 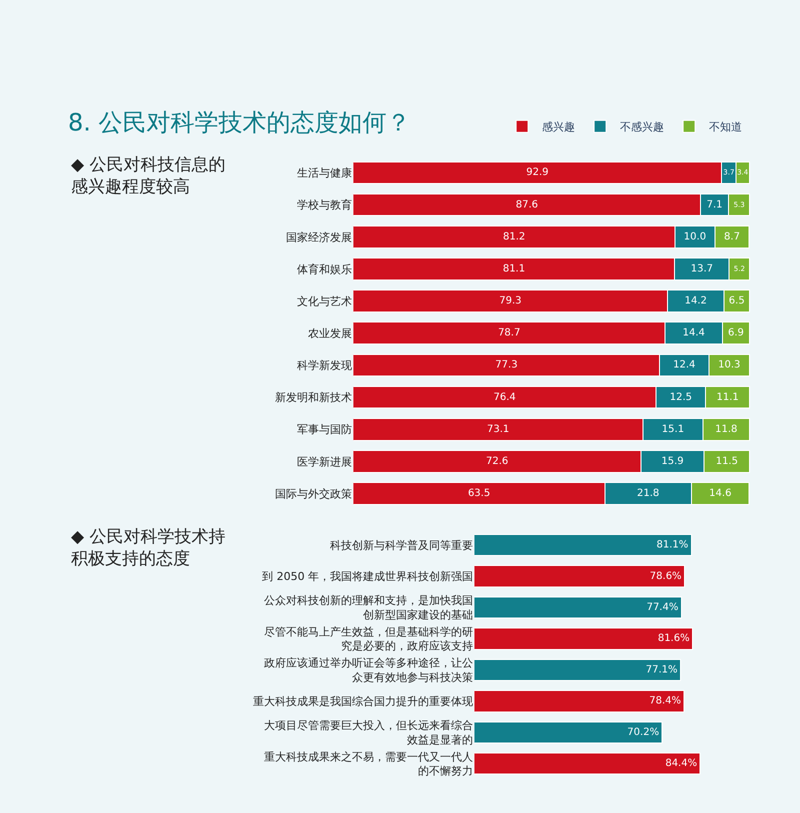 I want to click on data-label: 79.3, so click(x=510, y=301).